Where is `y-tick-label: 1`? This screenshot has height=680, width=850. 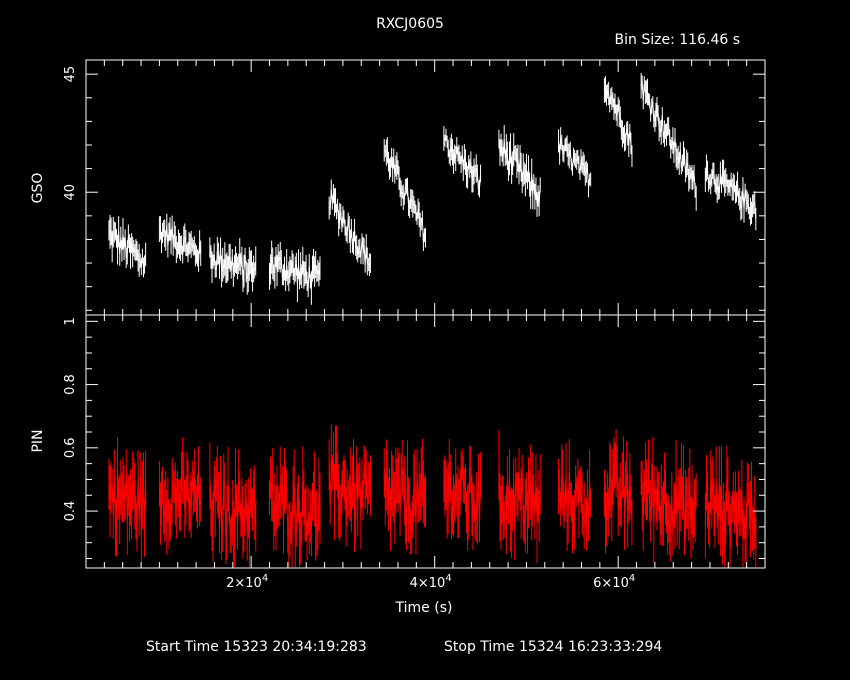 y-tick-label: 1 is located at coordinates (70, 321).